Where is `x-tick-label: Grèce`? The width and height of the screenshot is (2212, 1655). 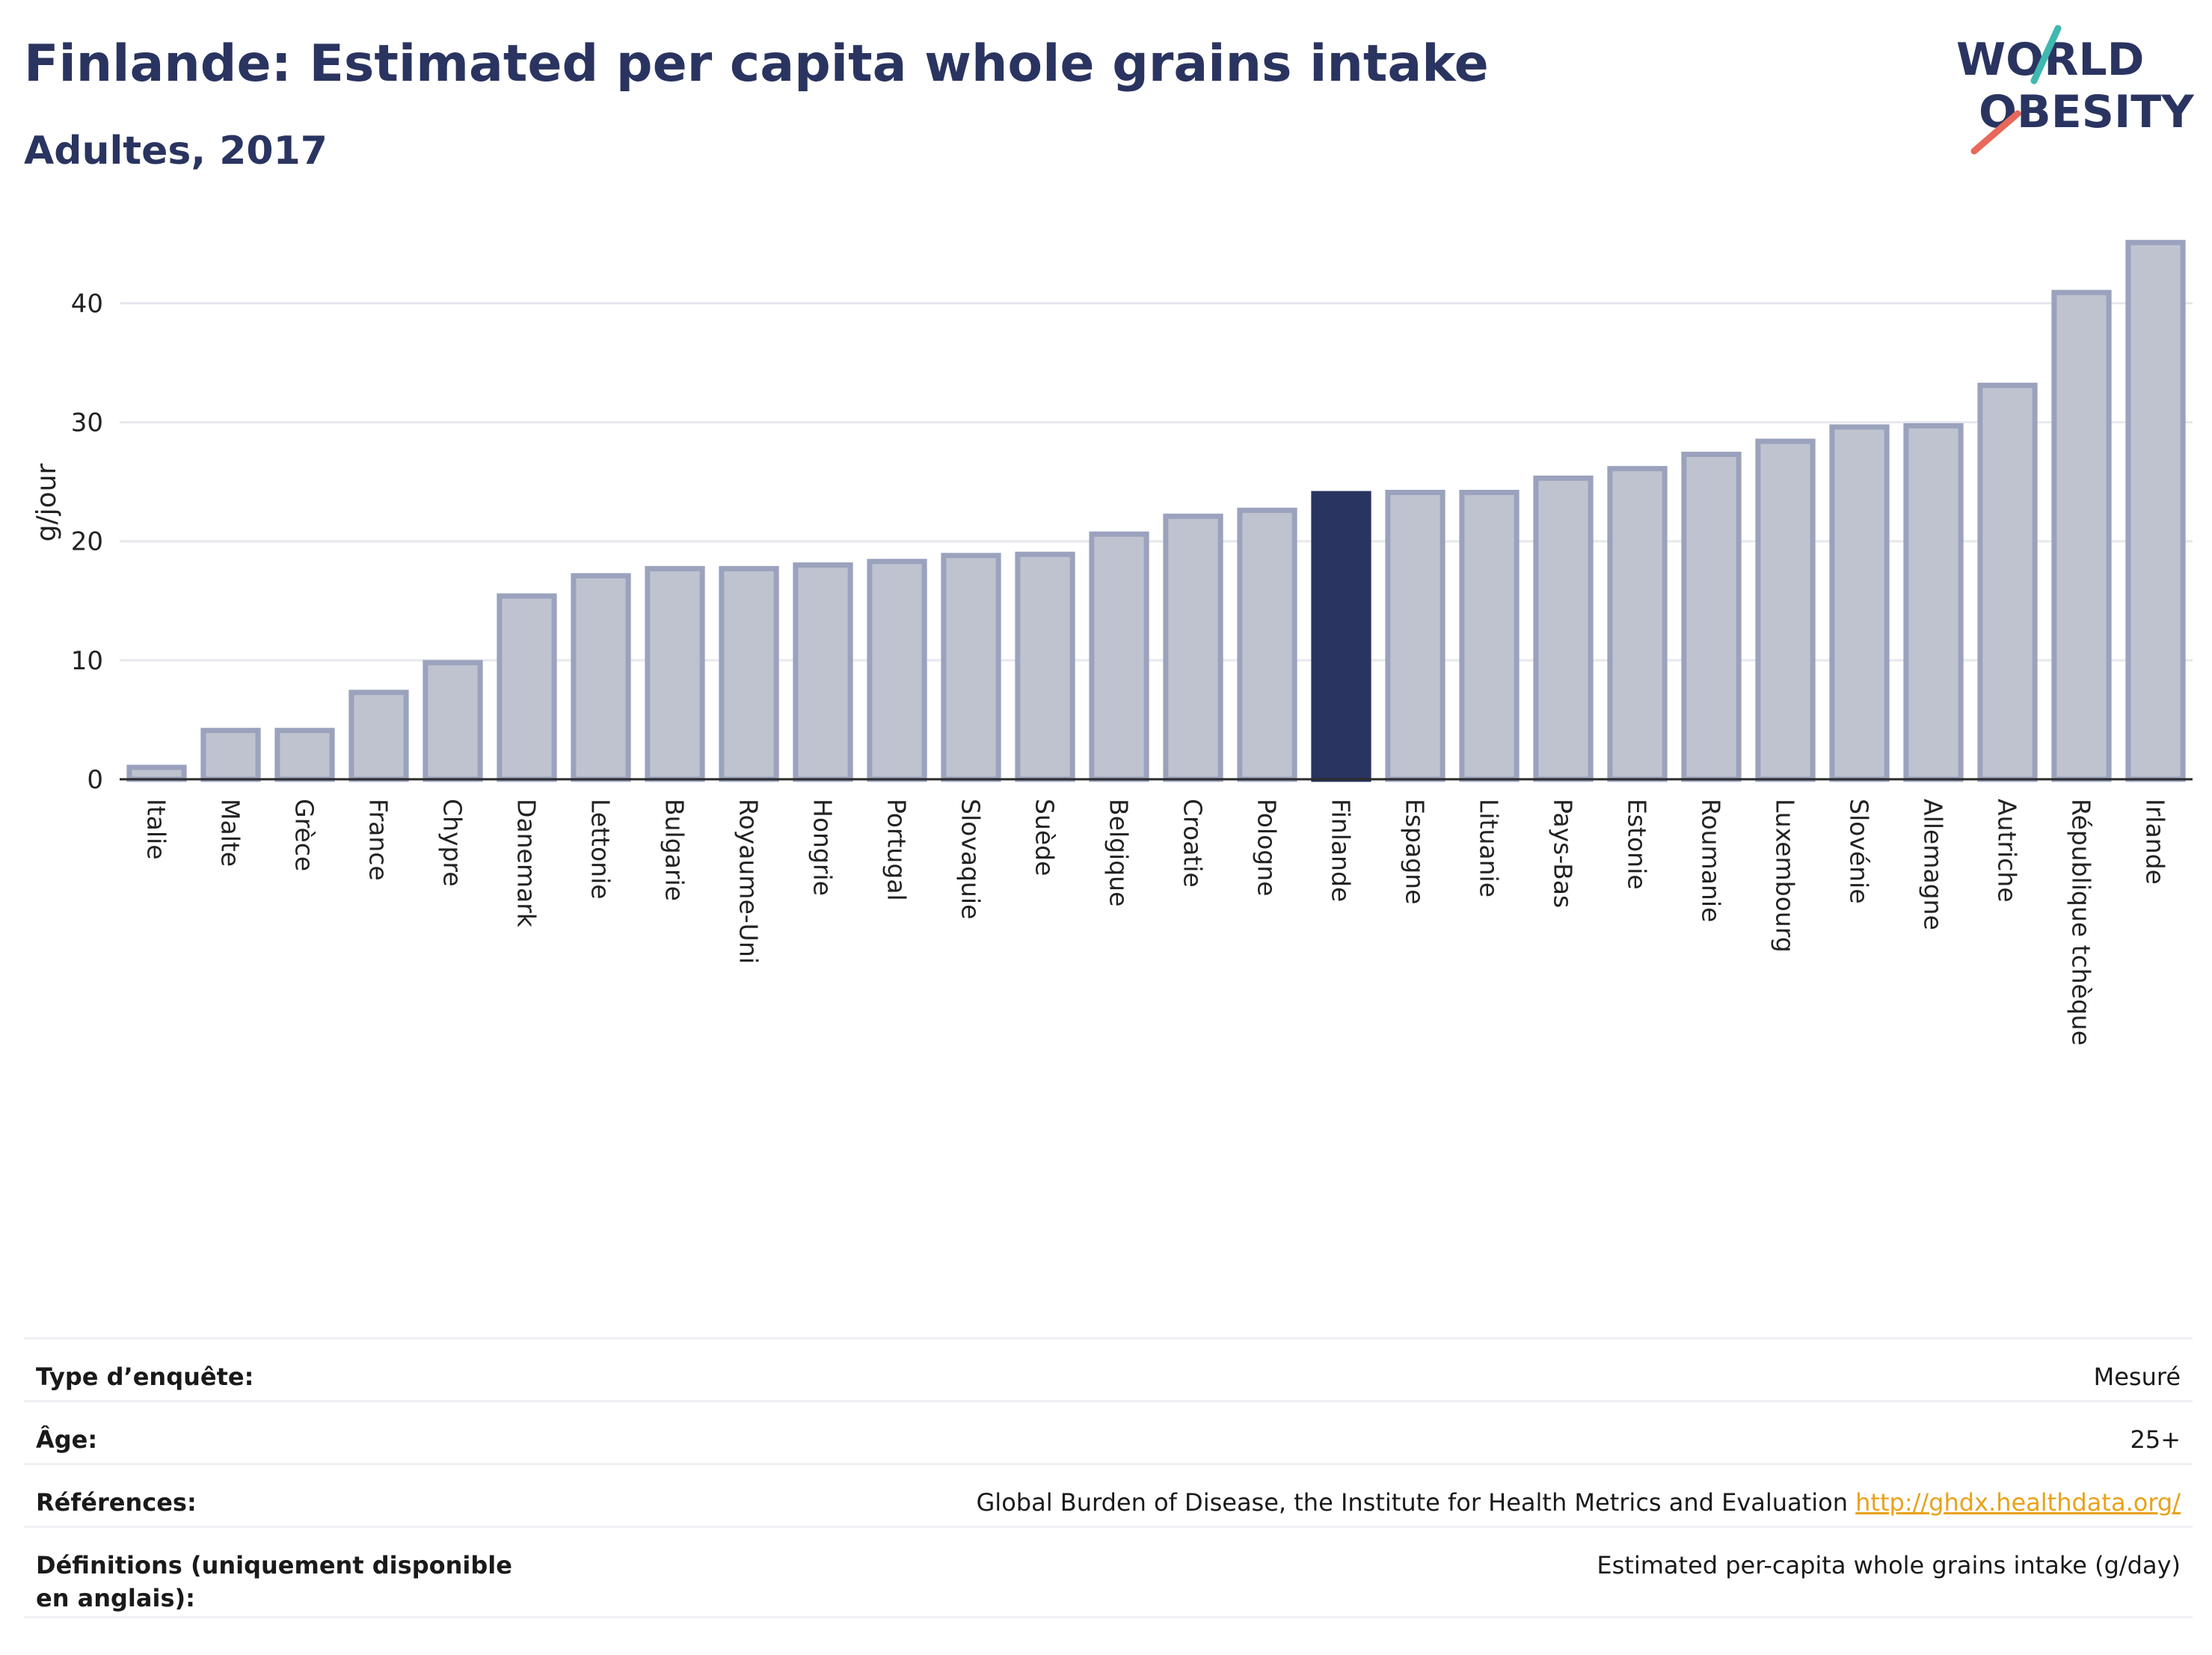
x-tick-label: Grèce is located at coordinates (304, 835).